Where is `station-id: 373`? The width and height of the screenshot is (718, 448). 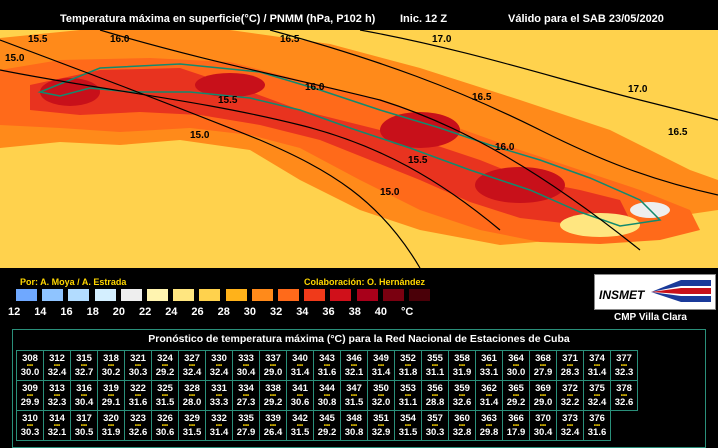 station-id: 373 is located at coordinates (570, 418).